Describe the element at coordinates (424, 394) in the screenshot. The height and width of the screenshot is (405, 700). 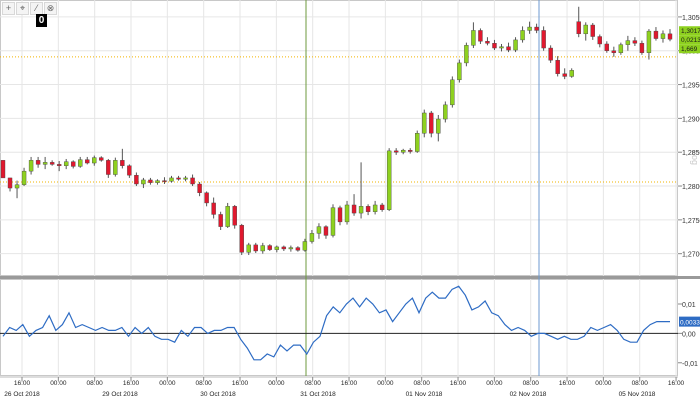
I see `date-label: 01 Nov 2018` at that location.